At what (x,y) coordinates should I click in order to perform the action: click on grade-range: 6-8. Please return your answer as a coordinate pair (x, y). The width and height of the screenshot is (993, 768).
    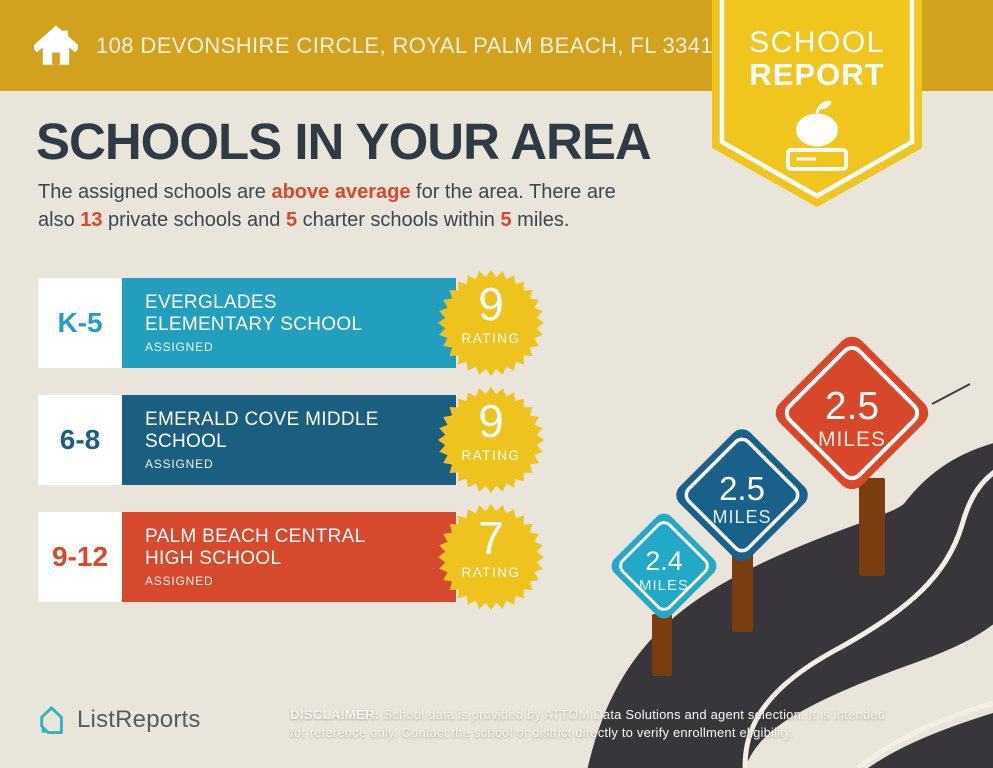
    Looking at the image, I should click on (80, 440).